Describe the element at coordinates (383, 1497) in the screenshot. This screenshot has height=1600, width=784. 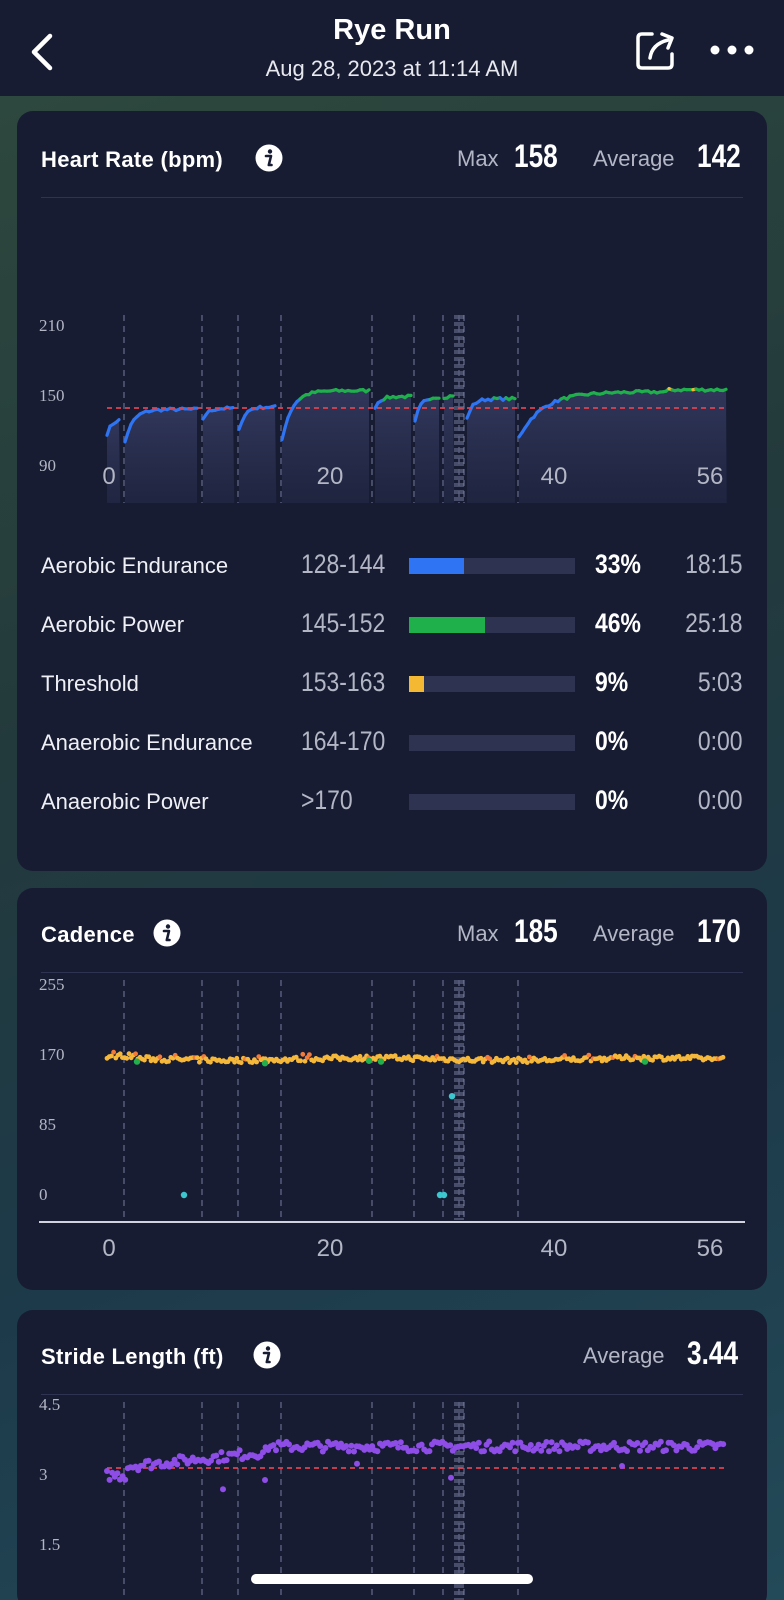
I see `stride-length-chart: 4.5 3 1.5` at that location.